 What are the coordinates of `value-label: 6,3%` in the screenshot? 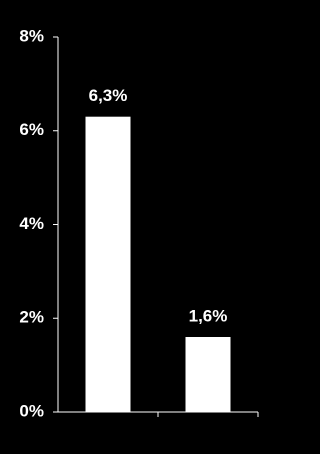 It's located at (108, 95).